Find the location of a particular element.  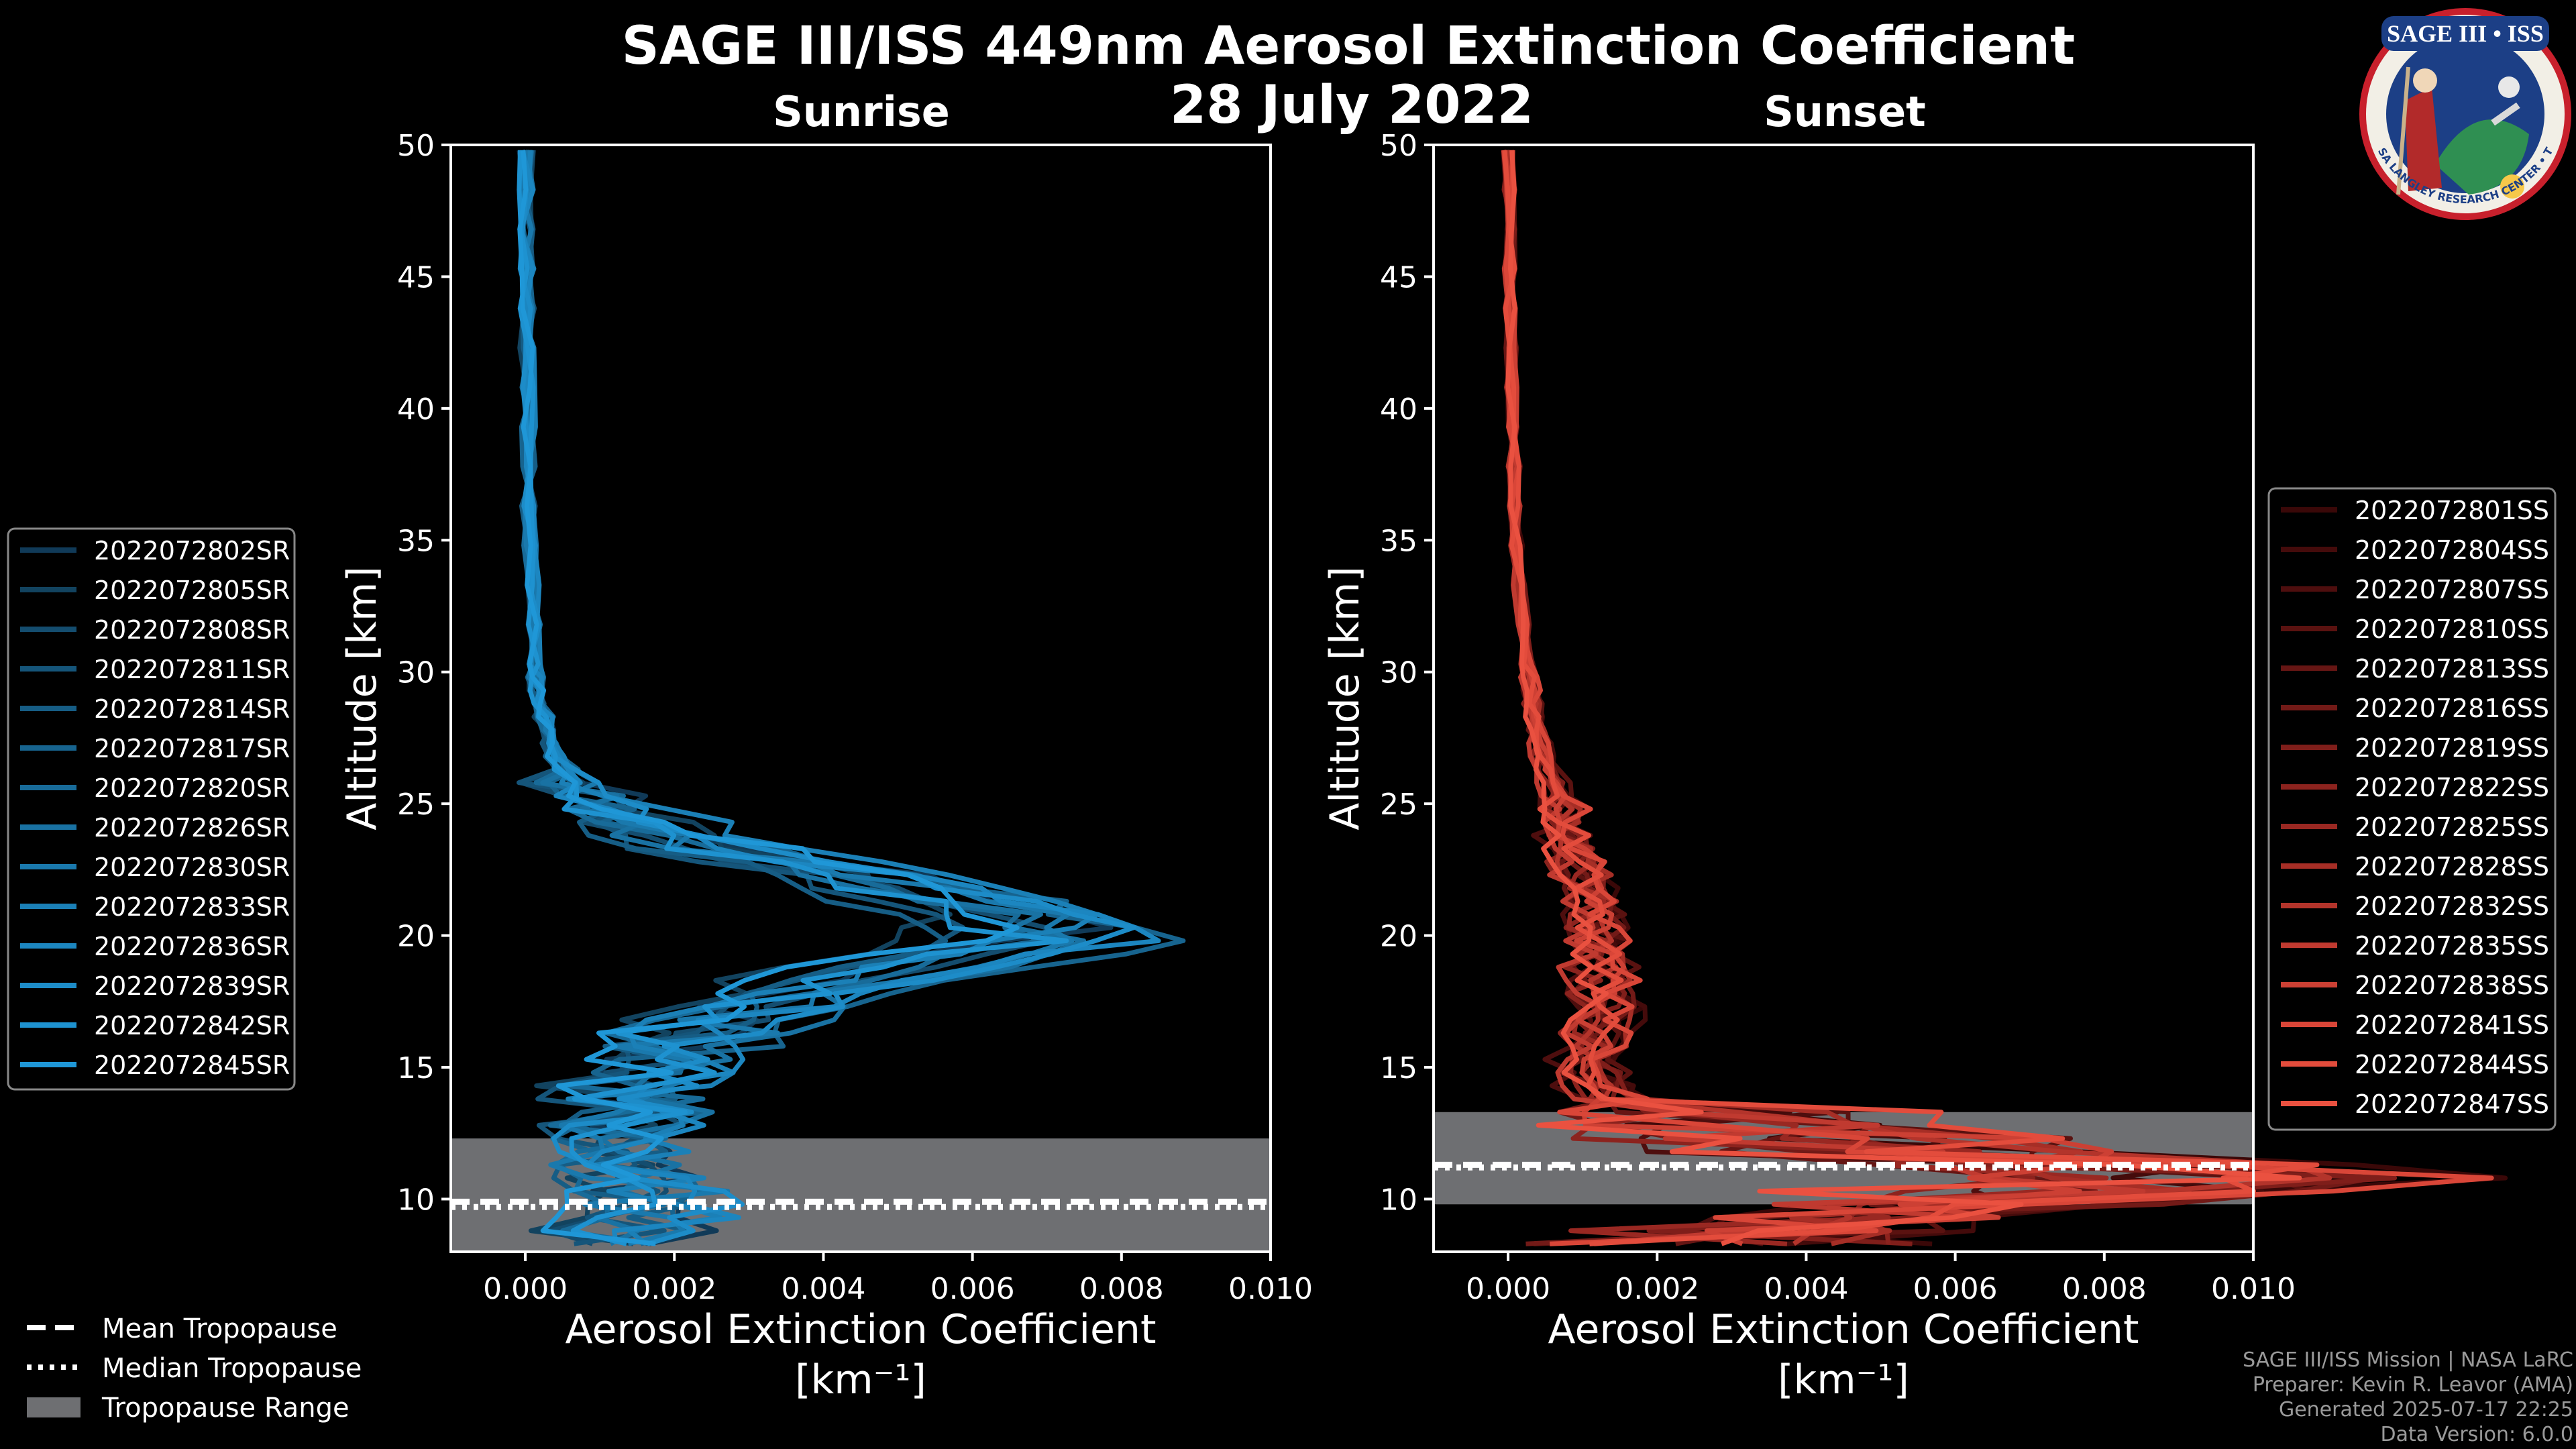

profile-line-2022072811SR is located at coordinates (741, 698).